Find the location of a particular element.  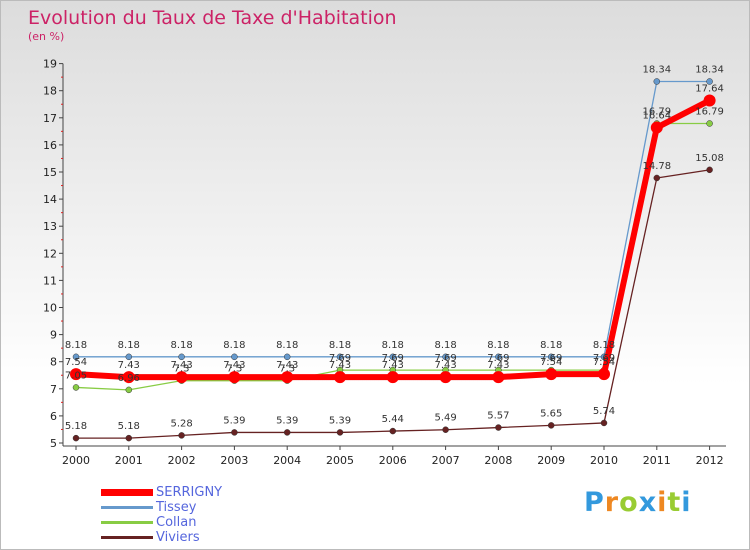

x-tick-label: 2003 is located at coordinates (234, 460).